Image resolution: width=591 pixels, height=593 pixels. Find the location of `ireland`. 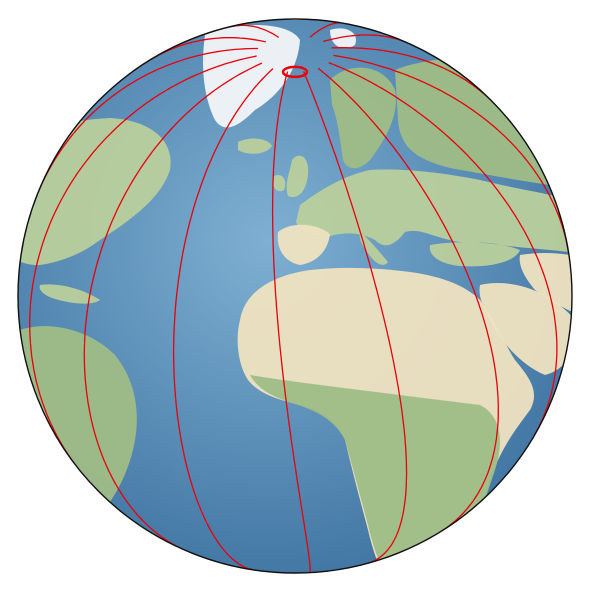

ireland is located at coordinates (279, 183).